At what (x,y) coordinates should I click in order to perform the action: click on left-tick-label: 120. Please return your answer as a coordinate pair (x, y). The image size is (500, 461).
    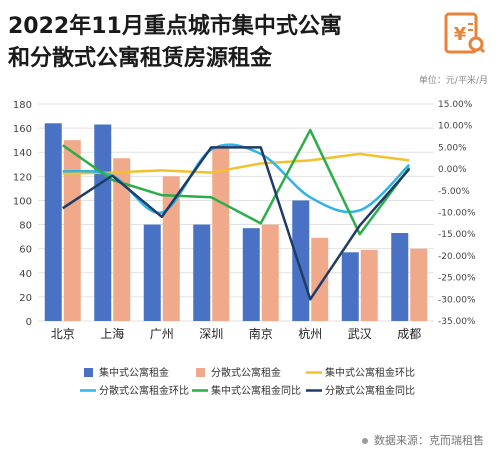
    Looking at the image, I should click on (22, 177).